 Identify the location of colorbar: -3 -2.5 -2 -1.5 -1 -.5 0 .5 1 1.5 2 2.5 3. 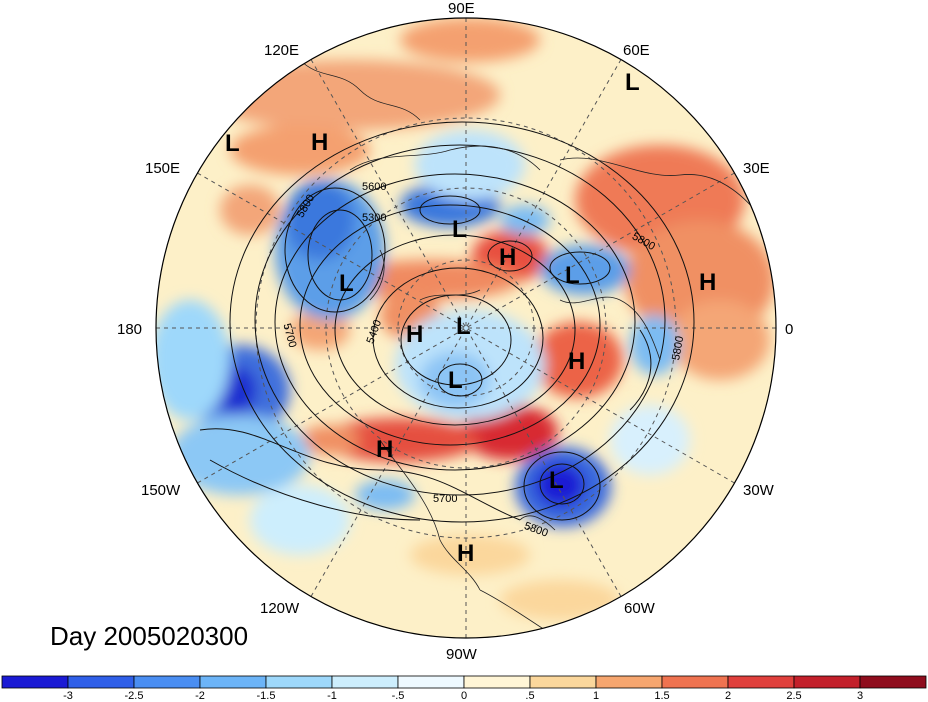
(464, 688).